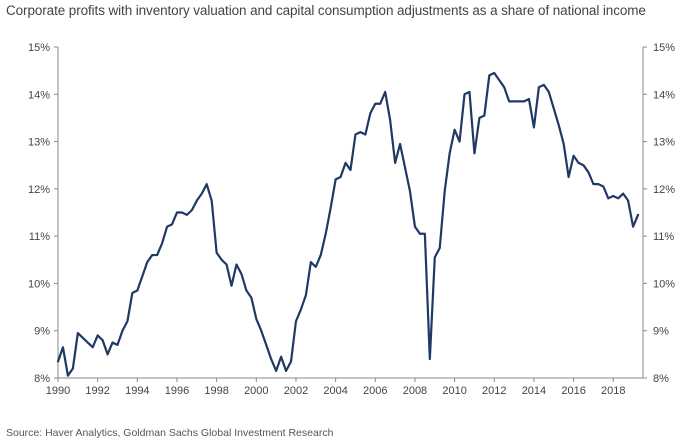  I want to click on y-tick-label-left: 9%, so click(42, 332).